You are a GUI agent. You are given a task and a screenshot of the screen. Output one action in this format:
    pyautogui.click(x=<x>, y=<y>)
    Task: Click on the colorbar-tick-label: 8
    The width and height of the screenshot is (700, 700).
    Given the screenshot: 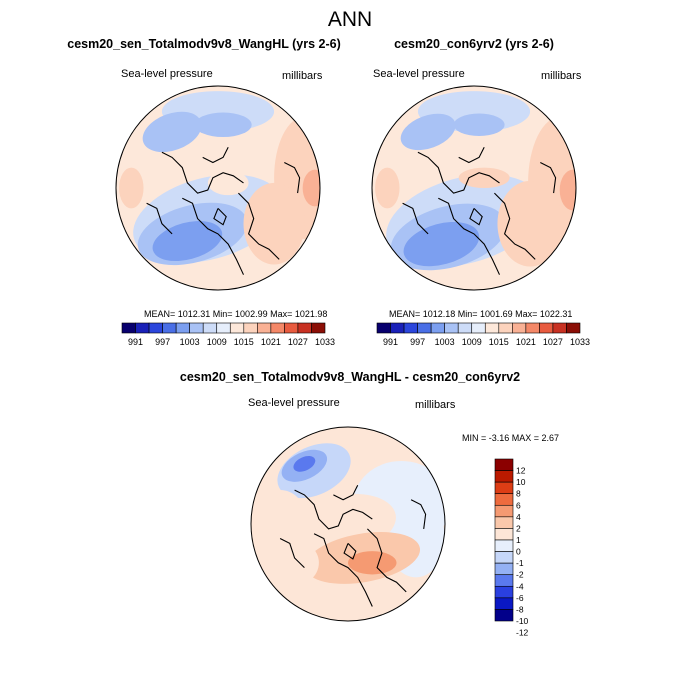 What is the action you would take?
    pyautogui.click(x=518, y=494)
    